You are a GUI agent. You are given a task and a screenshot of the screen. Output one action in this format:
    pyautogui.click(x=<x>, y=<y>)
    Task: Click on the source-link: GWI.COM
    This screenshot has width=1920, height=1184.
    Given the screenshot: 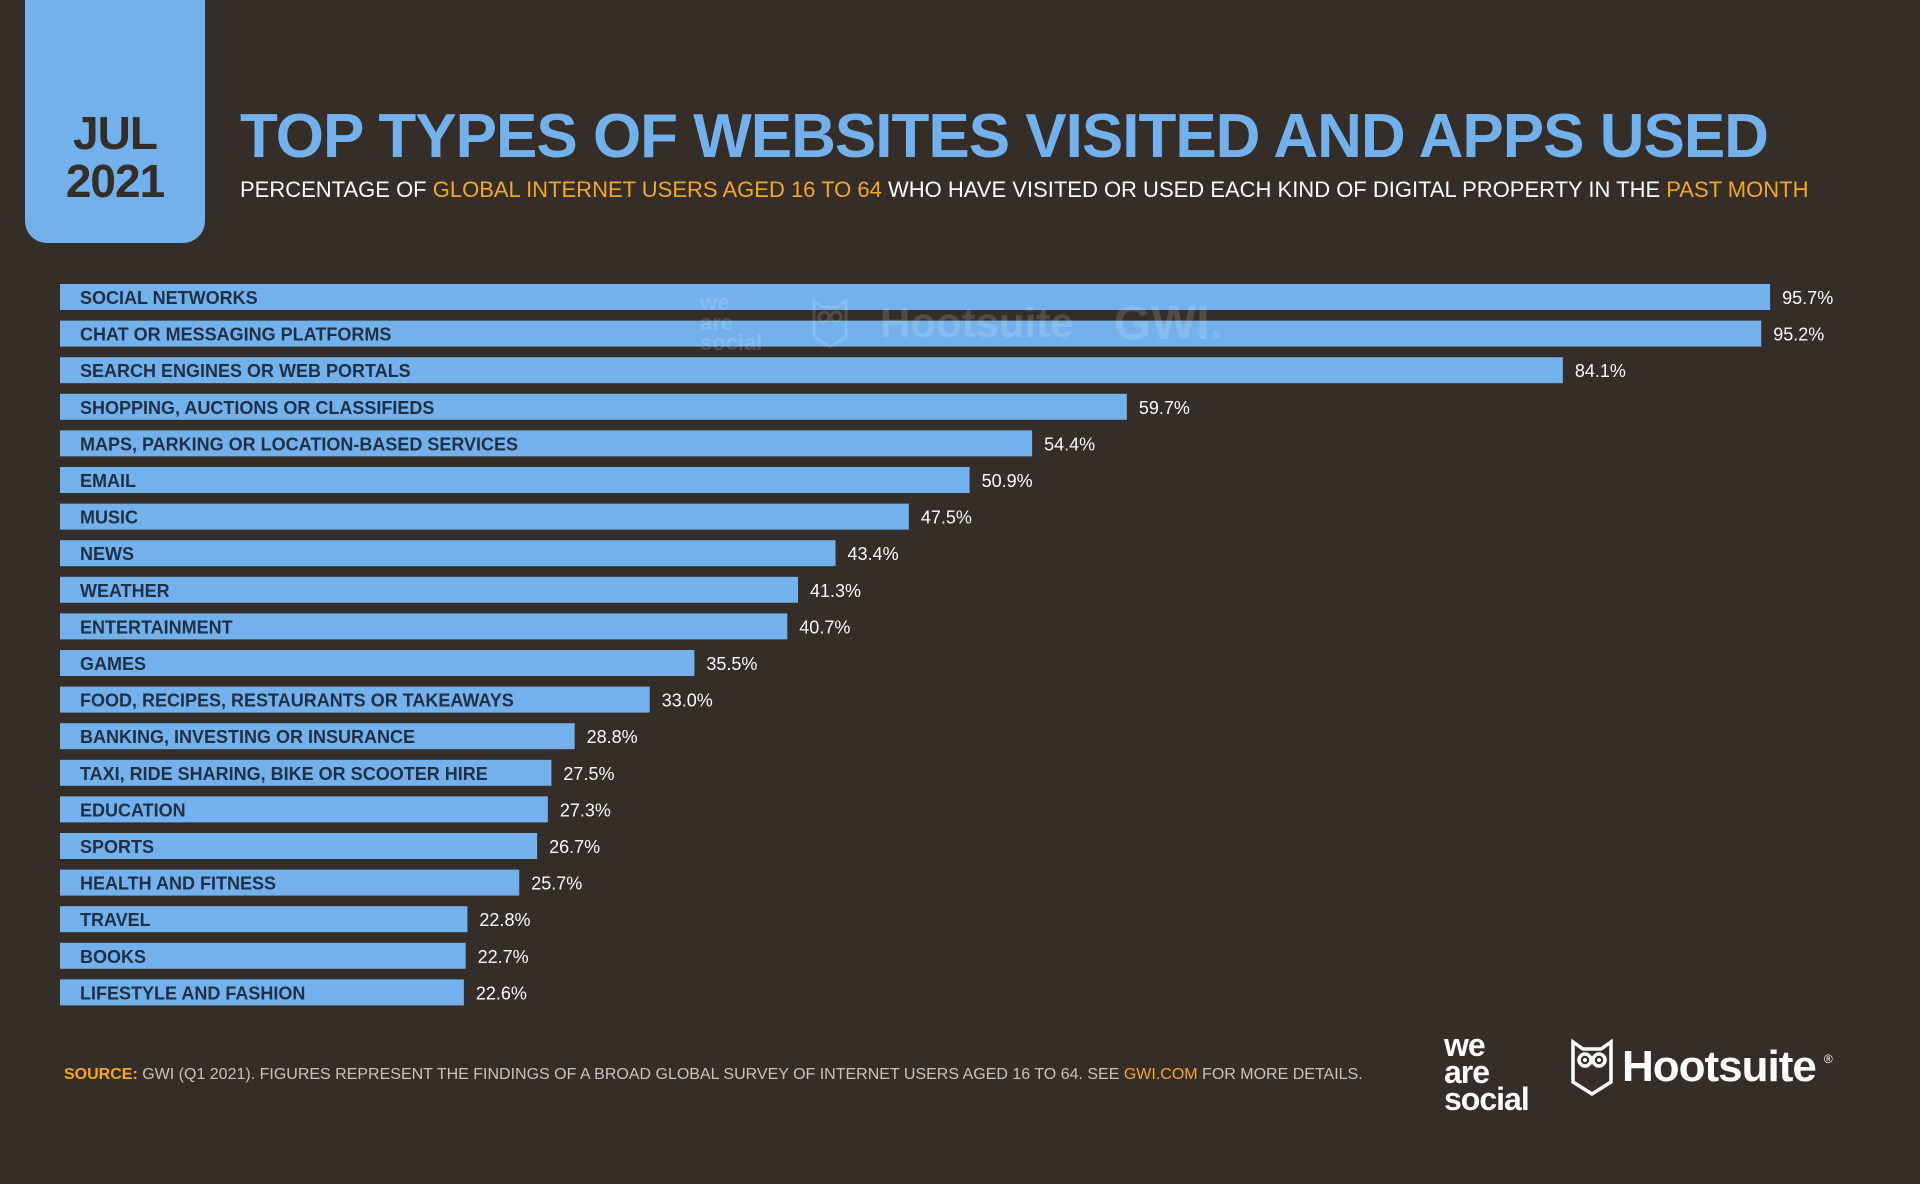 What is the action you would take?
    pyautogui.click(x=1160, y=1074)
    